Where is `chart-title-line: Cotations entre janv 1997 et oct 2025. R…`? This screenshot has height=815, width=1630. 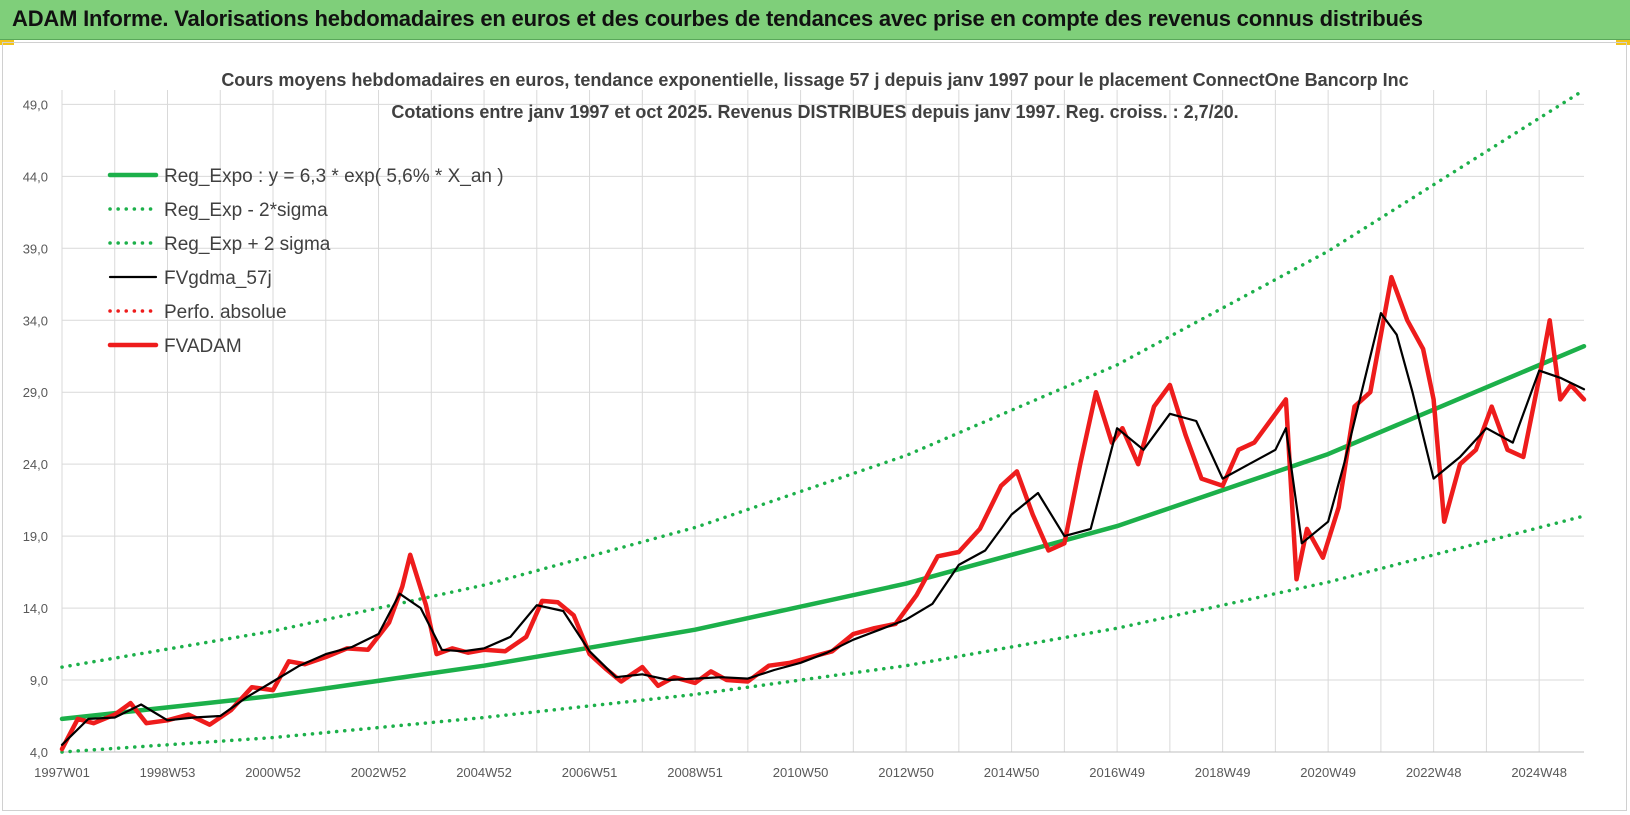 chart-title-line: Cotations entre janv 1997 et oct 2025. R… is located at coordinates (814, 112).